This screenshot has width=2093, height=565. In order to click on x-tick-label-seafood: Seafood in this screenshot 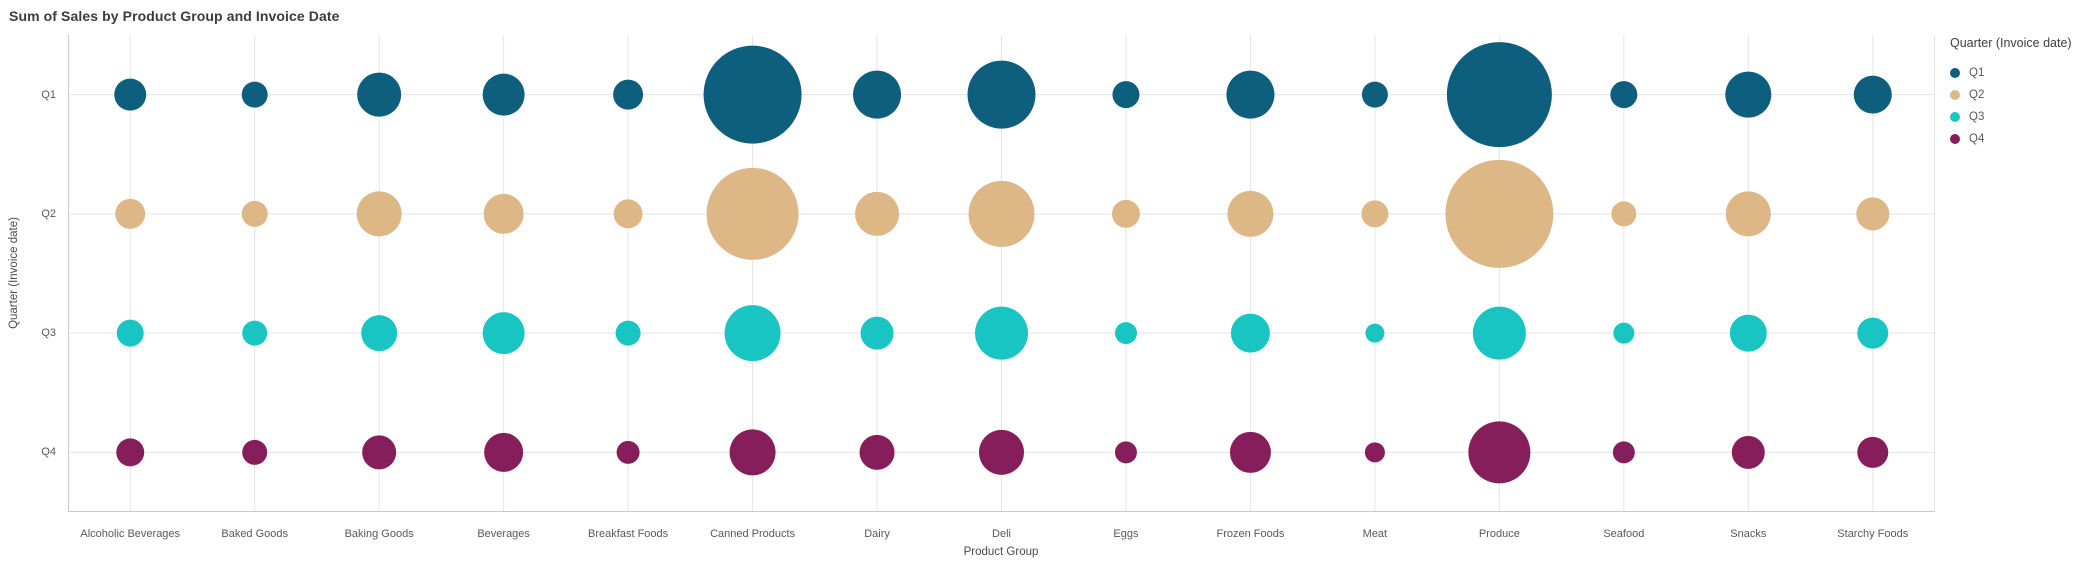, I will do `click(1624, 534)`.